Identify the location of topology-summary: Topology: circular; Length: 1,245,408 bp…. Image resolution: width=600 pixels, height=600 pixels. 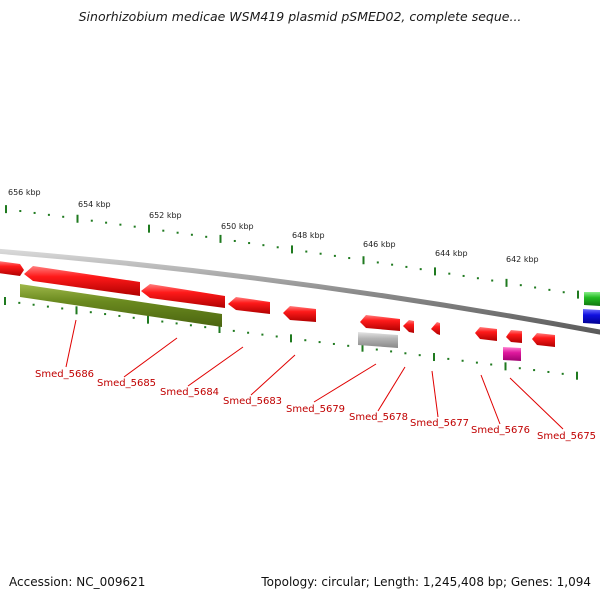
(426, 582).